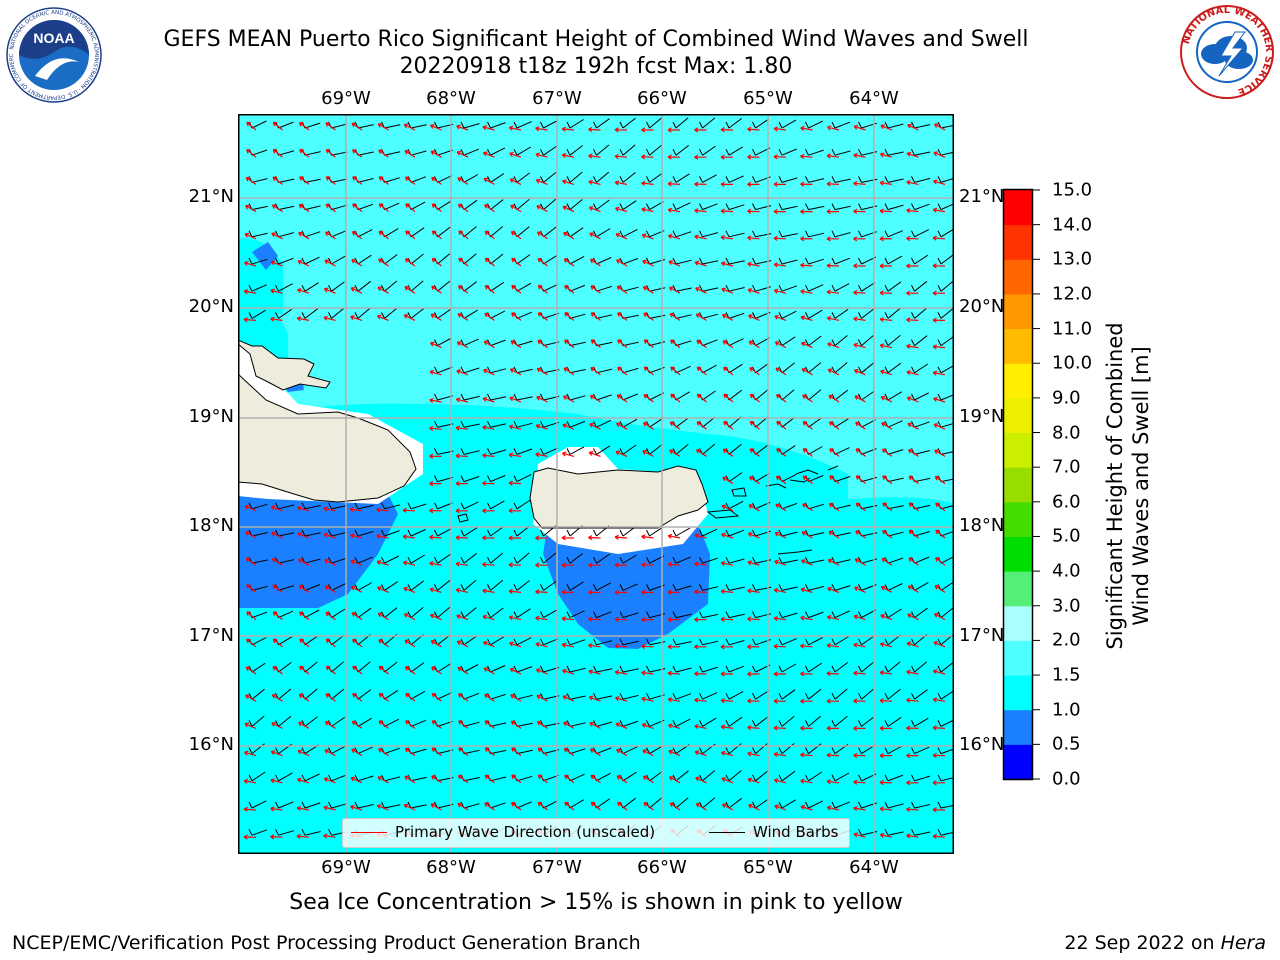 The image size is (1280, 960). I want to click on footer-machine: Hera, so click(1243, 943).